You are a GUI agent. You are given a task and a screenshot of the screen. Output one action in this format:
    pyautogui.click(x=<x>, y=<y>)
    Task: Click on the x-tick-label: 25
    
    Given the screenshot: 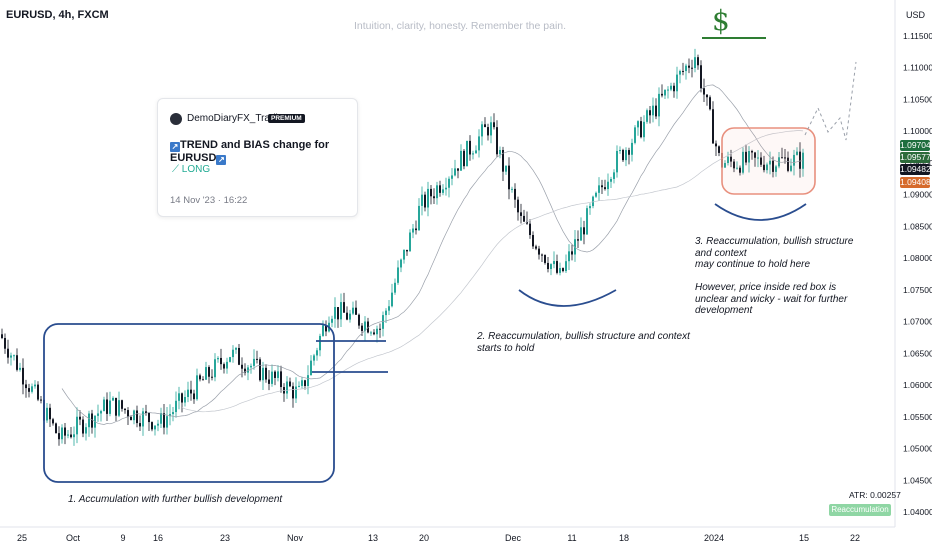 What is the action you would take?
    pyautogui.click(x=22, y=538)
    